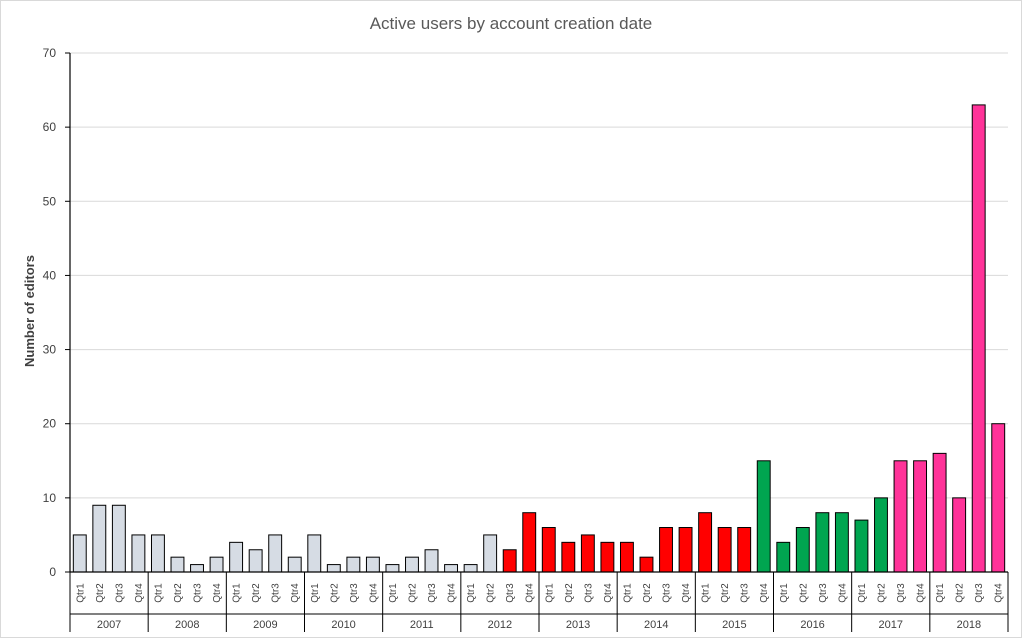  Describe the element at coordinates (52, 572) in the screenshot. I see `y-tick-label: 0` at that location.